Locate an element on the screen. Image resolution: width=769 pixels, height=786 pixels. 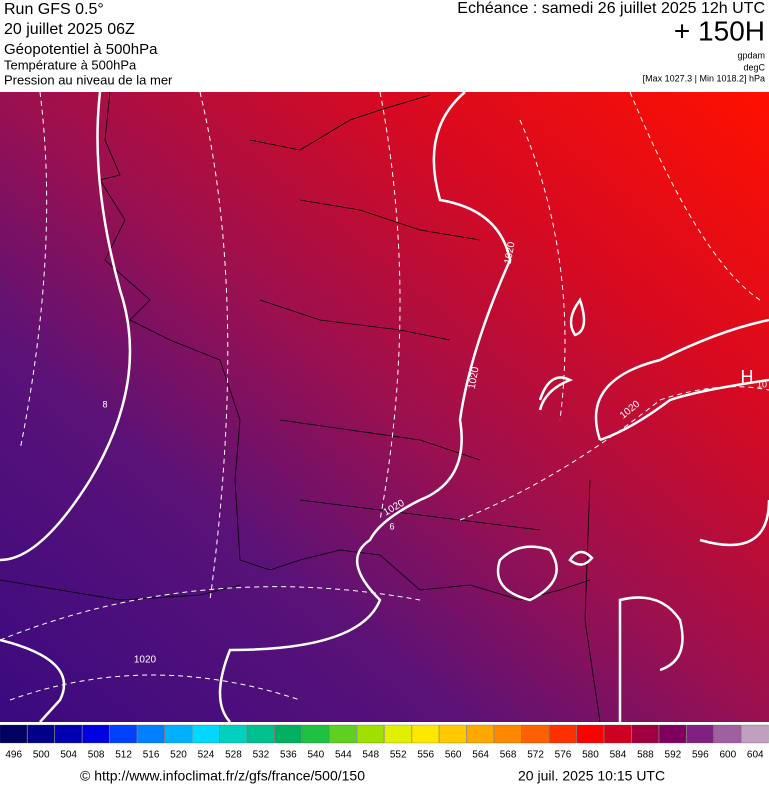
color-label: 592 is located at coordinates (673, 755).